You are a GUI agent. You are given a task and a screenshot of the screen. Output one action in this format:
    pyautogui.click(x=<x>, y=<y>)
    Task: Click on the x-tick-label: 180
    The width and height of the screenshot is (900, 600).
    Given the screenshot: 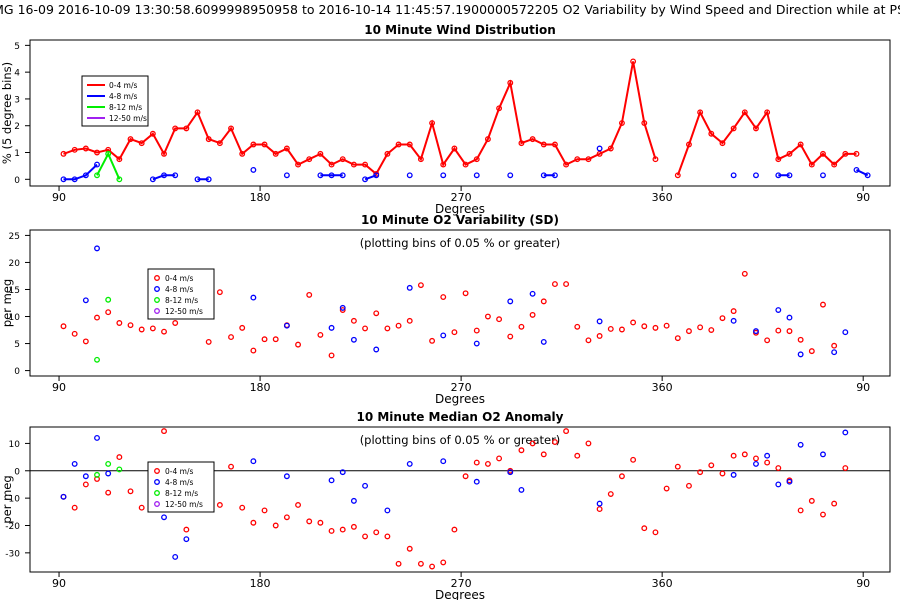 What is the action you would take?
    pyautogui.click(x=260, y=387)
    